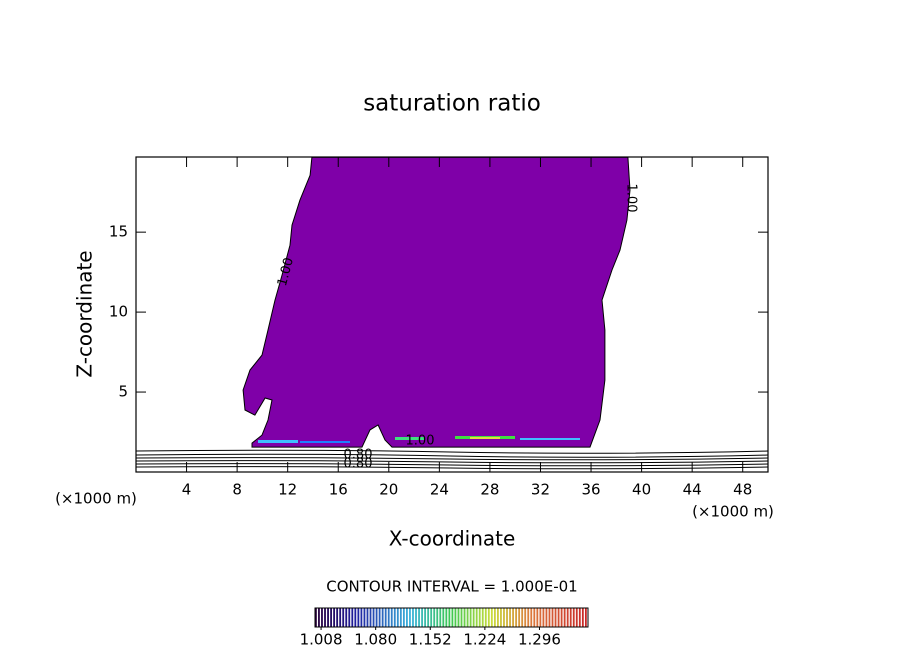 The image size is (904, 654). What do you see at coordinates (419, 439) in the screenshot?
I see `supersaturation-band` at bounding box center [419, 439].